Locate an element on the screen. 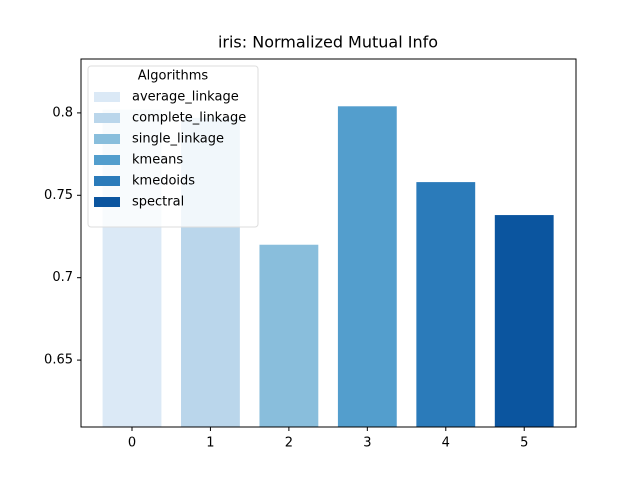 The image size is (640, 480). y-tick-label: 0.75 is located at coordinates (58, 195).